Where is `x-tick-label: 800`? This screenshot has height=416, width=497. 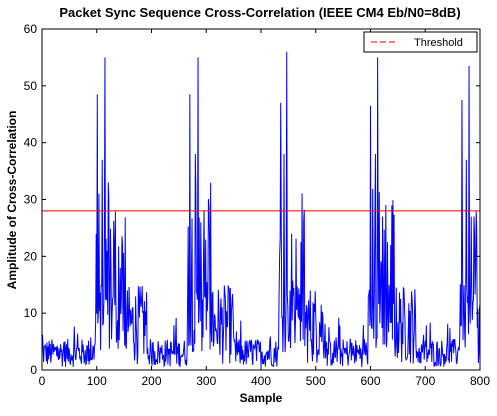
x-tick-label: 800 is located at coordinates (480, 381).